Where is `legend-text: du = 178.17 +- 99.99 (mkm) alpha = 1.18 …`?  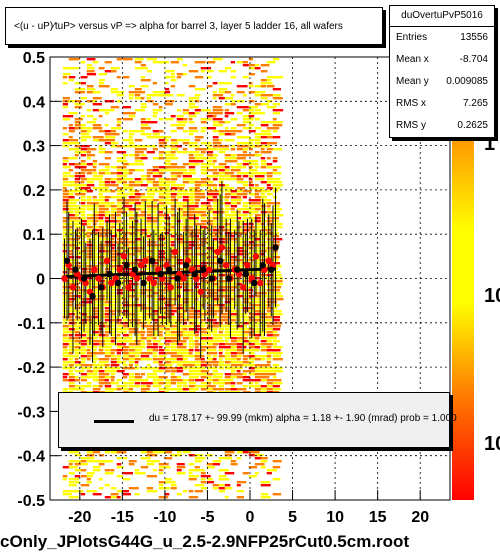 legend-text: du = 178.17 +- 99.99 (mkm) alpha = 1.18 … is located at coordinates (303, 418).